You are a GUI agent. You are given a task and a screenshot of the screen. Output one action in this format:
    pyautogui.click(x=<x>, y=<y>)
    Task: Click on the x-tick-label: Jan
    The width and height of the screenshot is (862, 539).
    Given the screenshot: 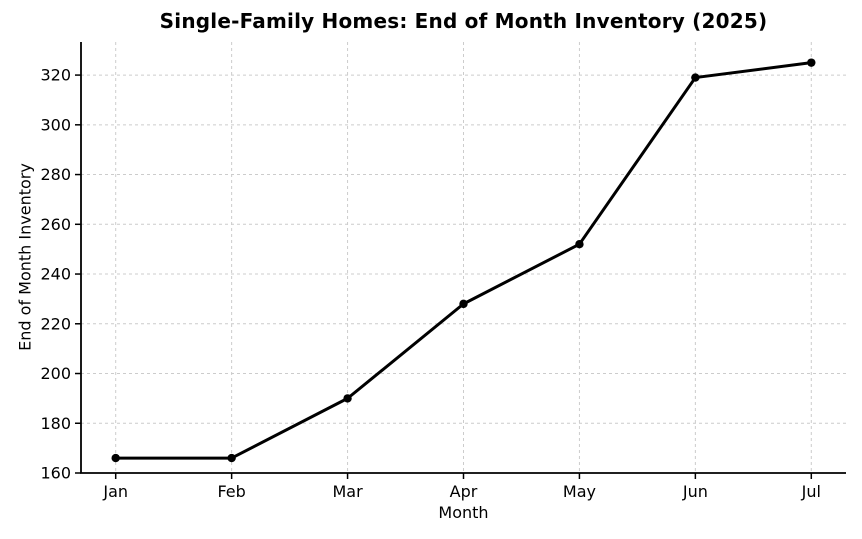 What is the action you would take?
    pyautogui.click(x=115, y=491)
    